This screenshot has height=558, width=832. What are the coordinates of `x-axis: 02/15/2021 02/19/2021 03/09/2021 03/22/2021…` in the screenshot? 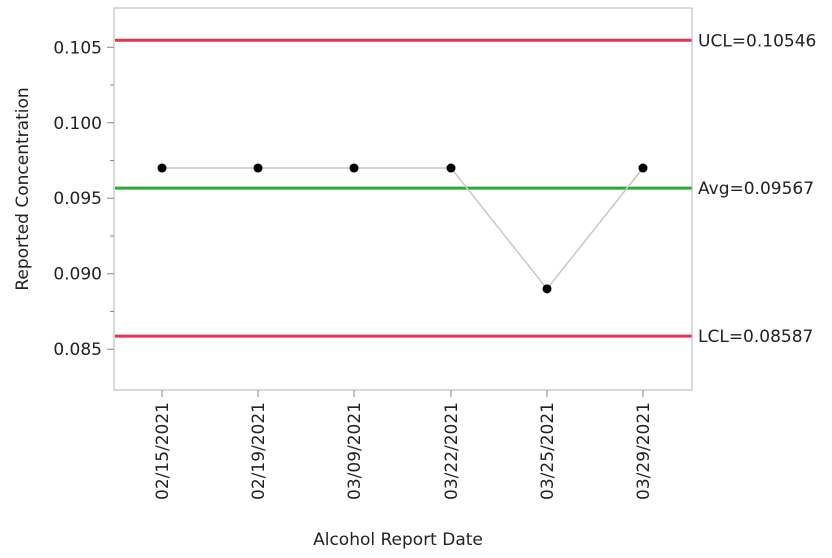 It's located at (403, 445).